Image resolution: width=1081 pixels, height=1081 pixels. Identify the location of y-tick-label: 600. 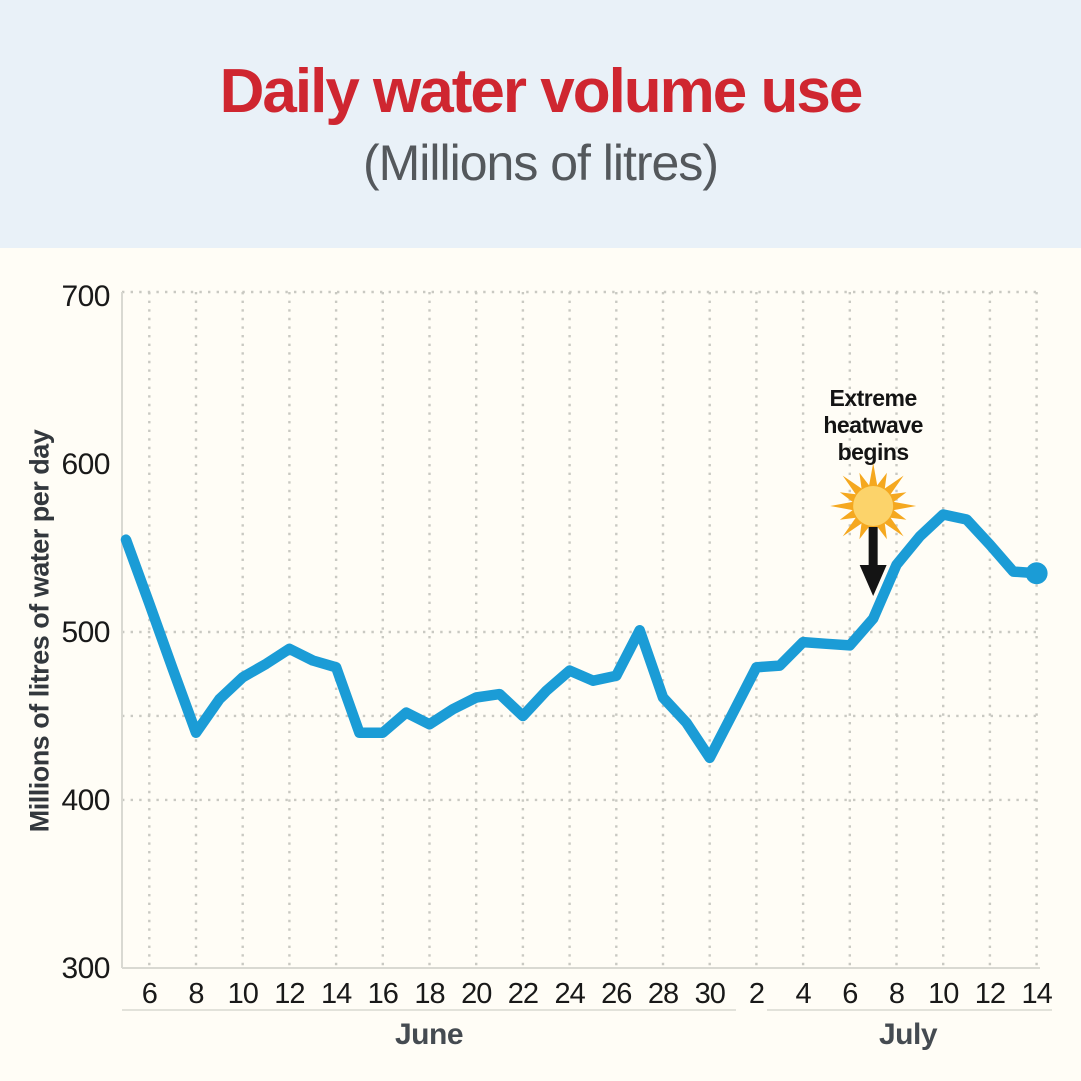
(85, 464).